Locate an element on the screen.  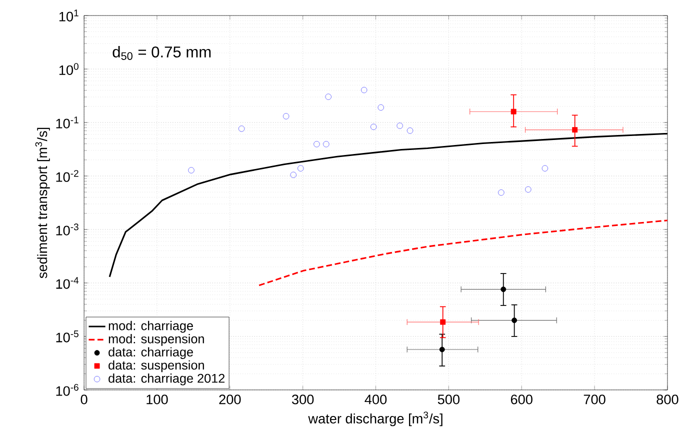
annotation: d$_{50}$ = 0.75 mm is located at coordinates (161, 53).